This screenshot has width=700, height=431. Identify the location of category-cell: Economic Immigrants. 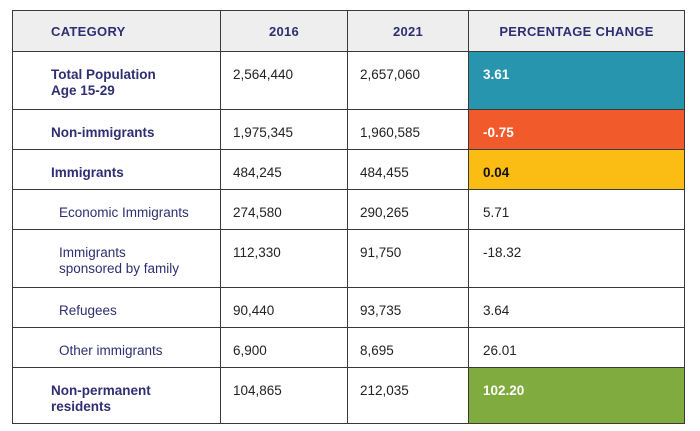
(116, 209).